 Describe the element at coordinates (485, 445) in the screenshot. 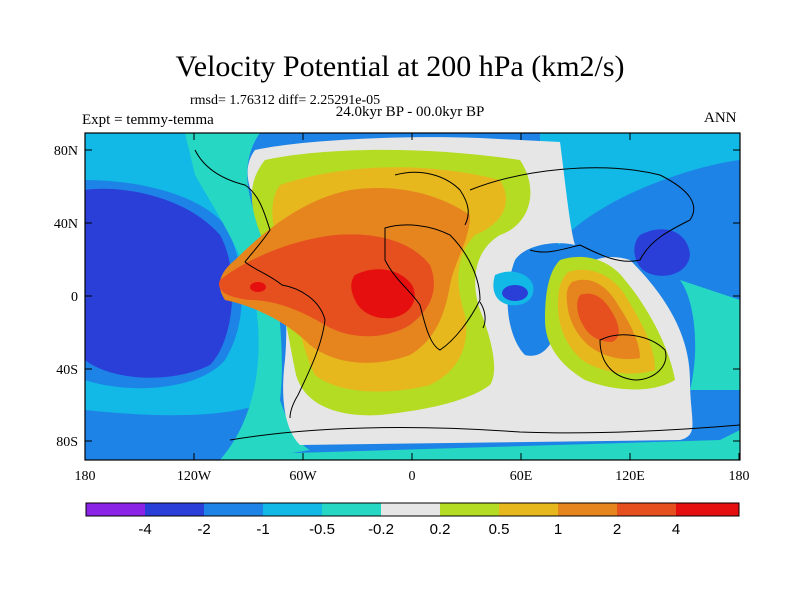

I see `contour-band-neg02-south` at that location.